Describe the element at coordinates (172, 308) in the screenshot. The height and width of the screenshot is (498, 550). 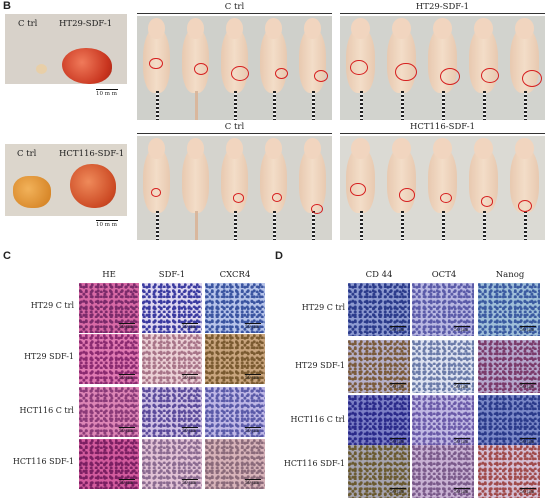
I see `ihc-tile-c-r1-c2` at that location.